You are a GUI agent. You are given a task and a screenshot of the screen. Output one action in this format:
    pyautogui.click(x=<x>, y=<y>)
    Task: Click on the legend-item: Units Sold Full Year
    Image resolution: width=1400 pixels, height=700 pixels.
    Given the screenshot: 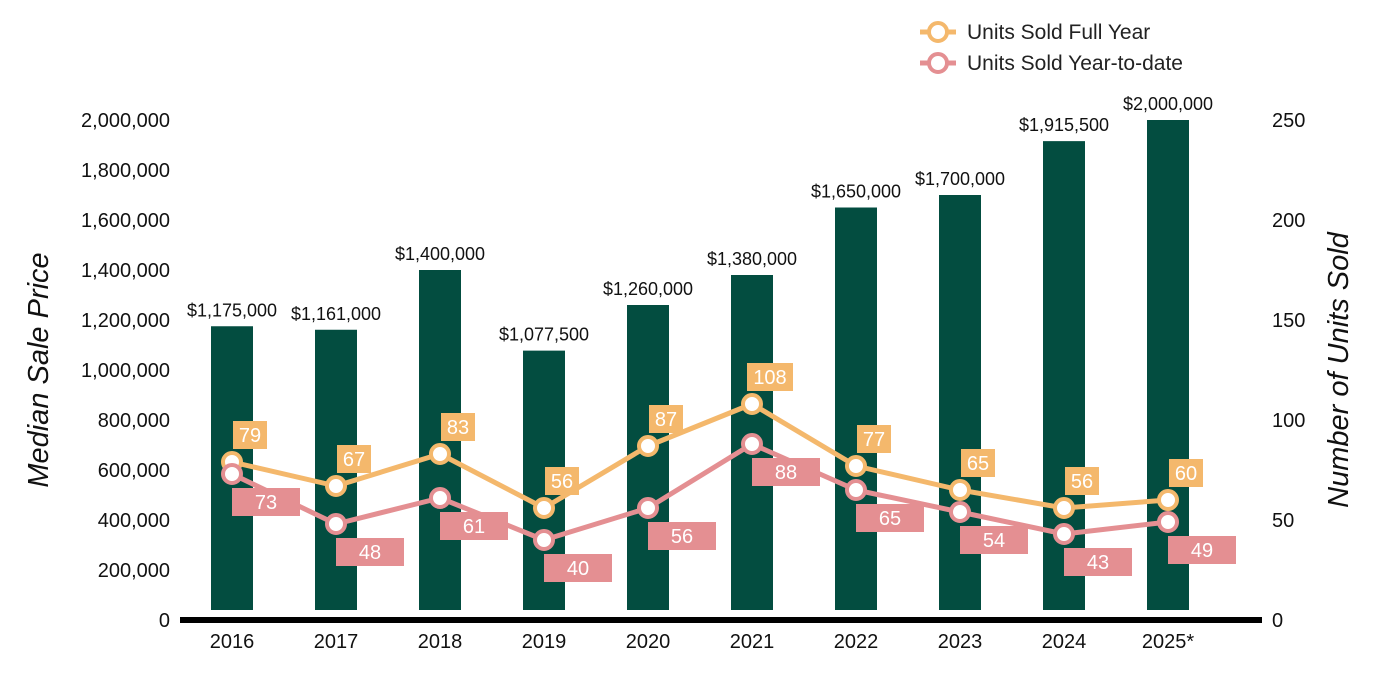 What is the action you would take?
    pyautogui.click(x=1035, y=32)
    